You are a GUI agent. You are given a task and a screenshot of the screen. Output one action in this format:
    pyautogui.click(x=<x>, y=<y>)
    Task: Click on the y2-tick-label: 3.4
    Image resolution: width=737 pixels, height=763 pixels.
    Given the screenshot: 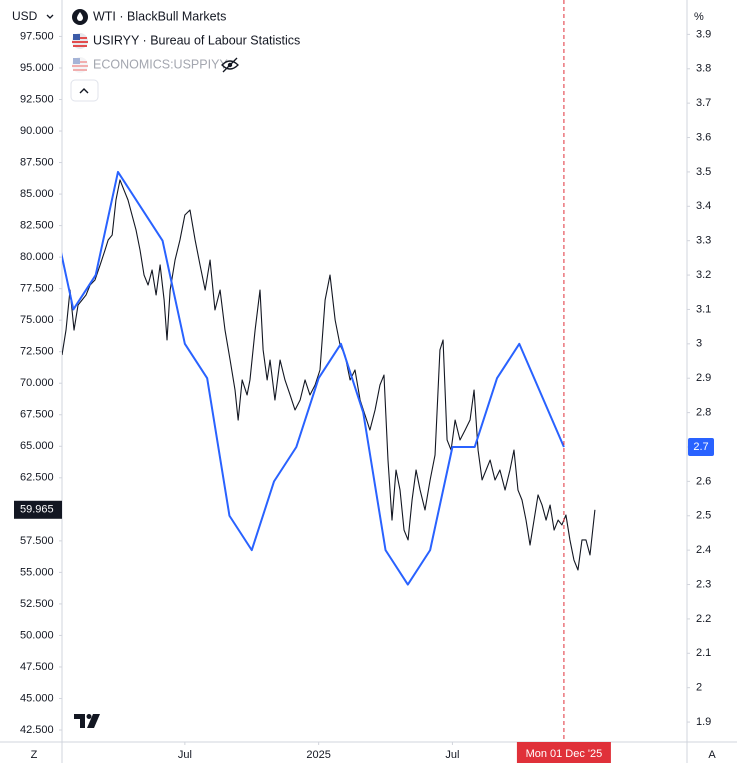 What is the action you would take?
    pyautogui.click(x=703, y=206)
    